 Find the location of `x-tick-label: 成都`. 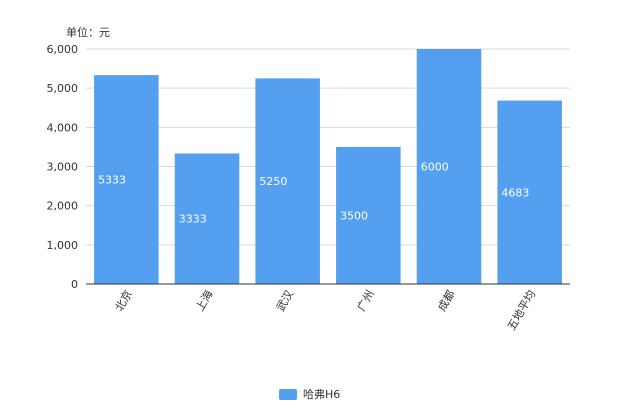

x-tick-label: 成都 is located at coordinates (446, 301).